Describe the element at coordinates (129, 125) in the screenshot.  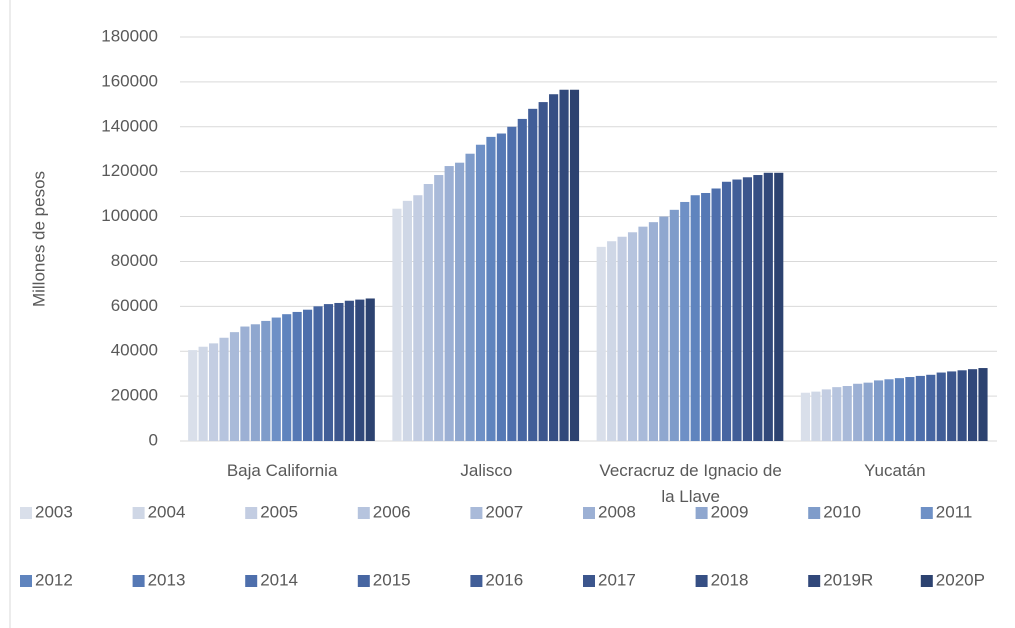
I see `y-tick-label: 140000` at that location.